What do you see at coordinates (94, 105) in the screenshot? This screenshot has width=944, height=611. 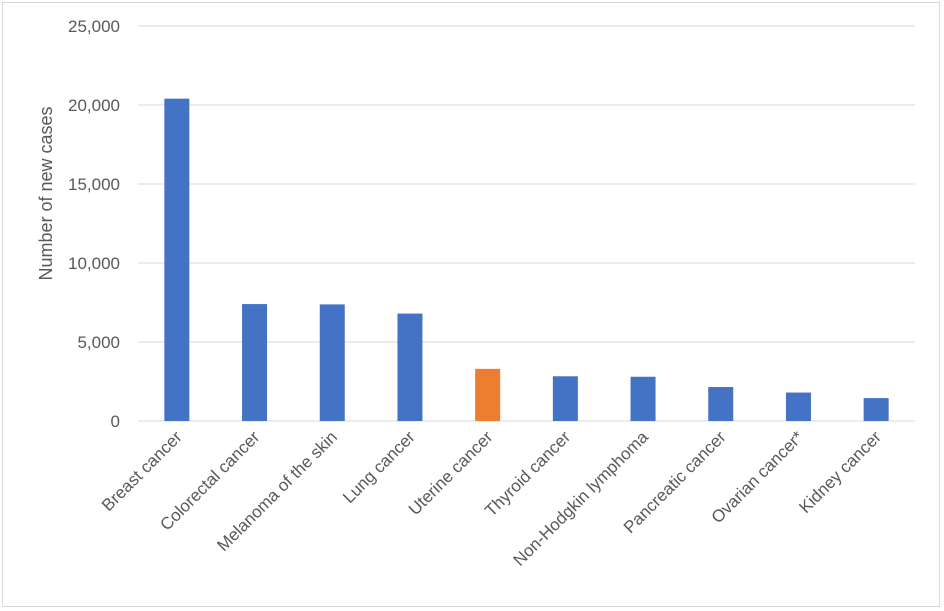 I see `y-tick-label: 20,000` at bounding box center [94, 105].